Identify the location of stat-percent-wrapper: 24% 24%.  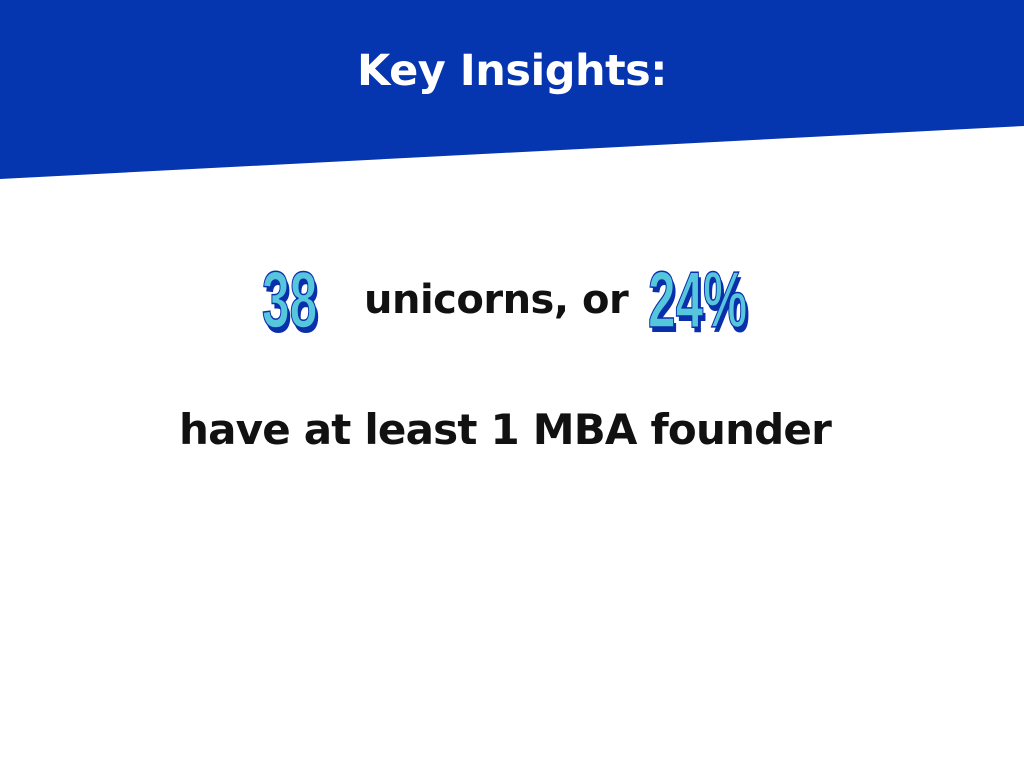
(723, 301).